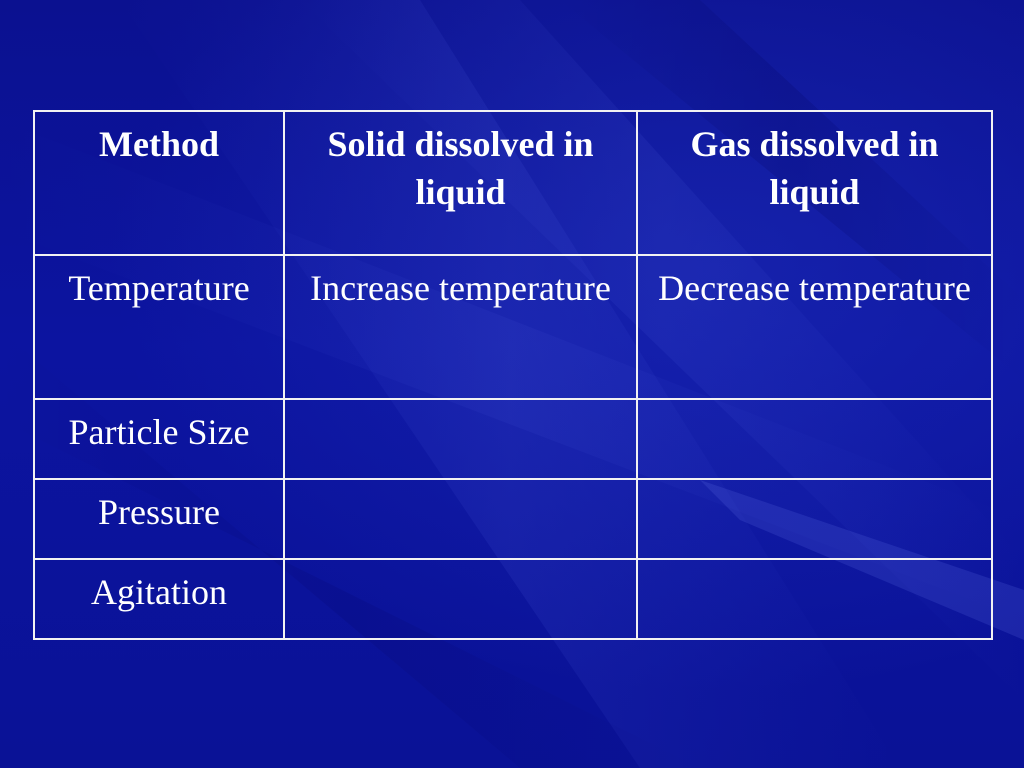 This screenshot has height=768, width=1024. I want to click on header-cell-method: Method, so click(159, 183).